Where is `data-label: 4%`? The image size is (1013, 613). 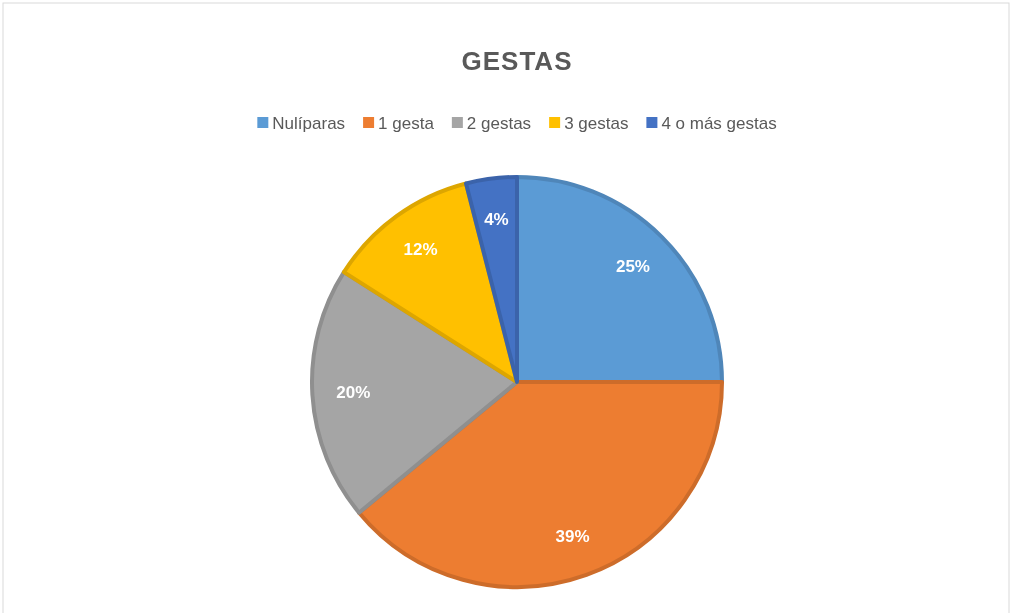
data-label: 4% is located at coordinates (496, 220).